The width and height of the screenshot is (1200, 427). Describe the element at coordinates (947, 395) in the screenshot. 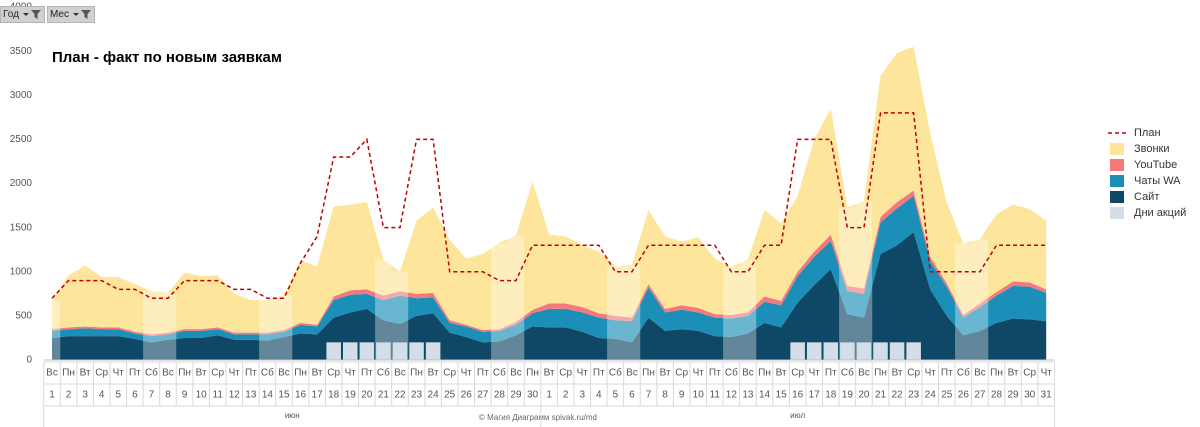

I see `x-tick-label: 25` at that location.